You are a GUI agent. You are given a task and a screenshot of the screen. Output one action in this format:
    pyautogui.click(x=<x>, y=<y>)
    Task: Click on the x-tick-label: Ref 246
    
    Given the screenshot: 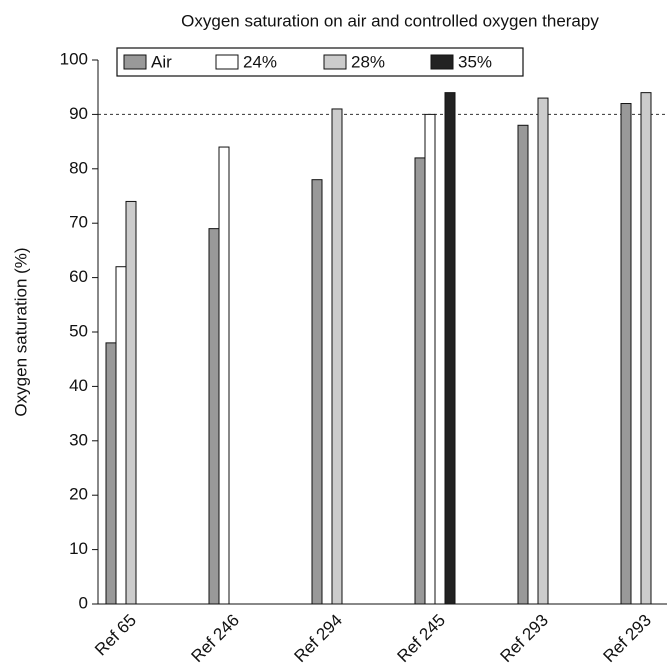 What is the action you would take?
    pyautogui.click(x=215, y=639)
    